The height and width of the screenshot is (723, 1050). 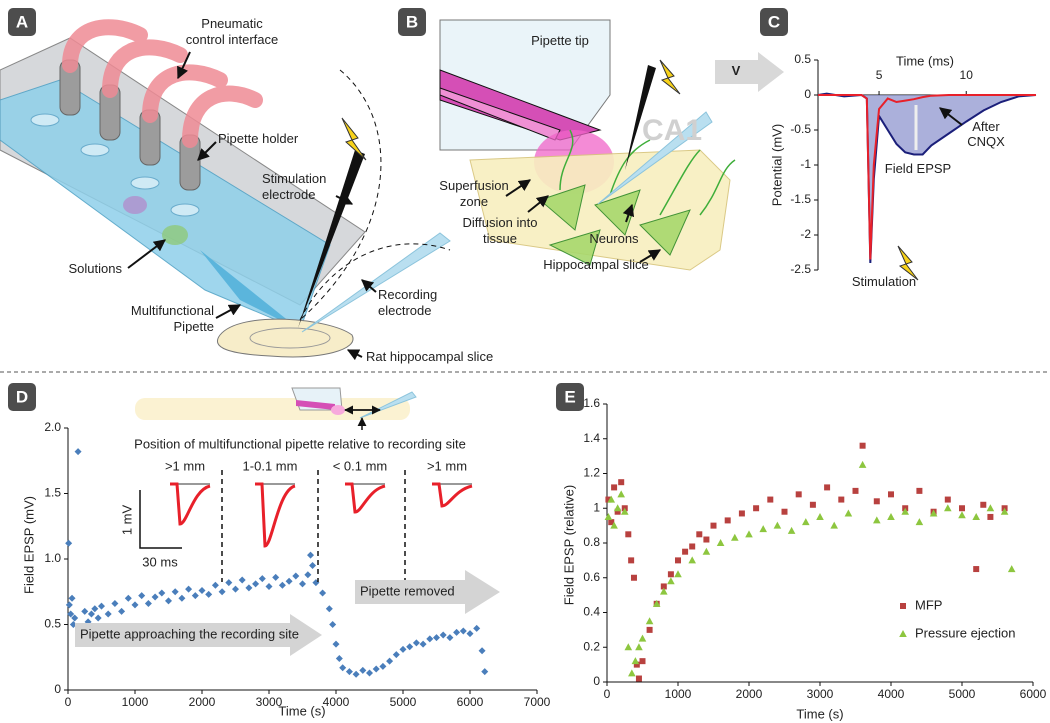 What do you see at coordinates (500, 222) in the screenshot?
I see `diagram-label-line: Diffusion into` at bounding box center [500, 222].